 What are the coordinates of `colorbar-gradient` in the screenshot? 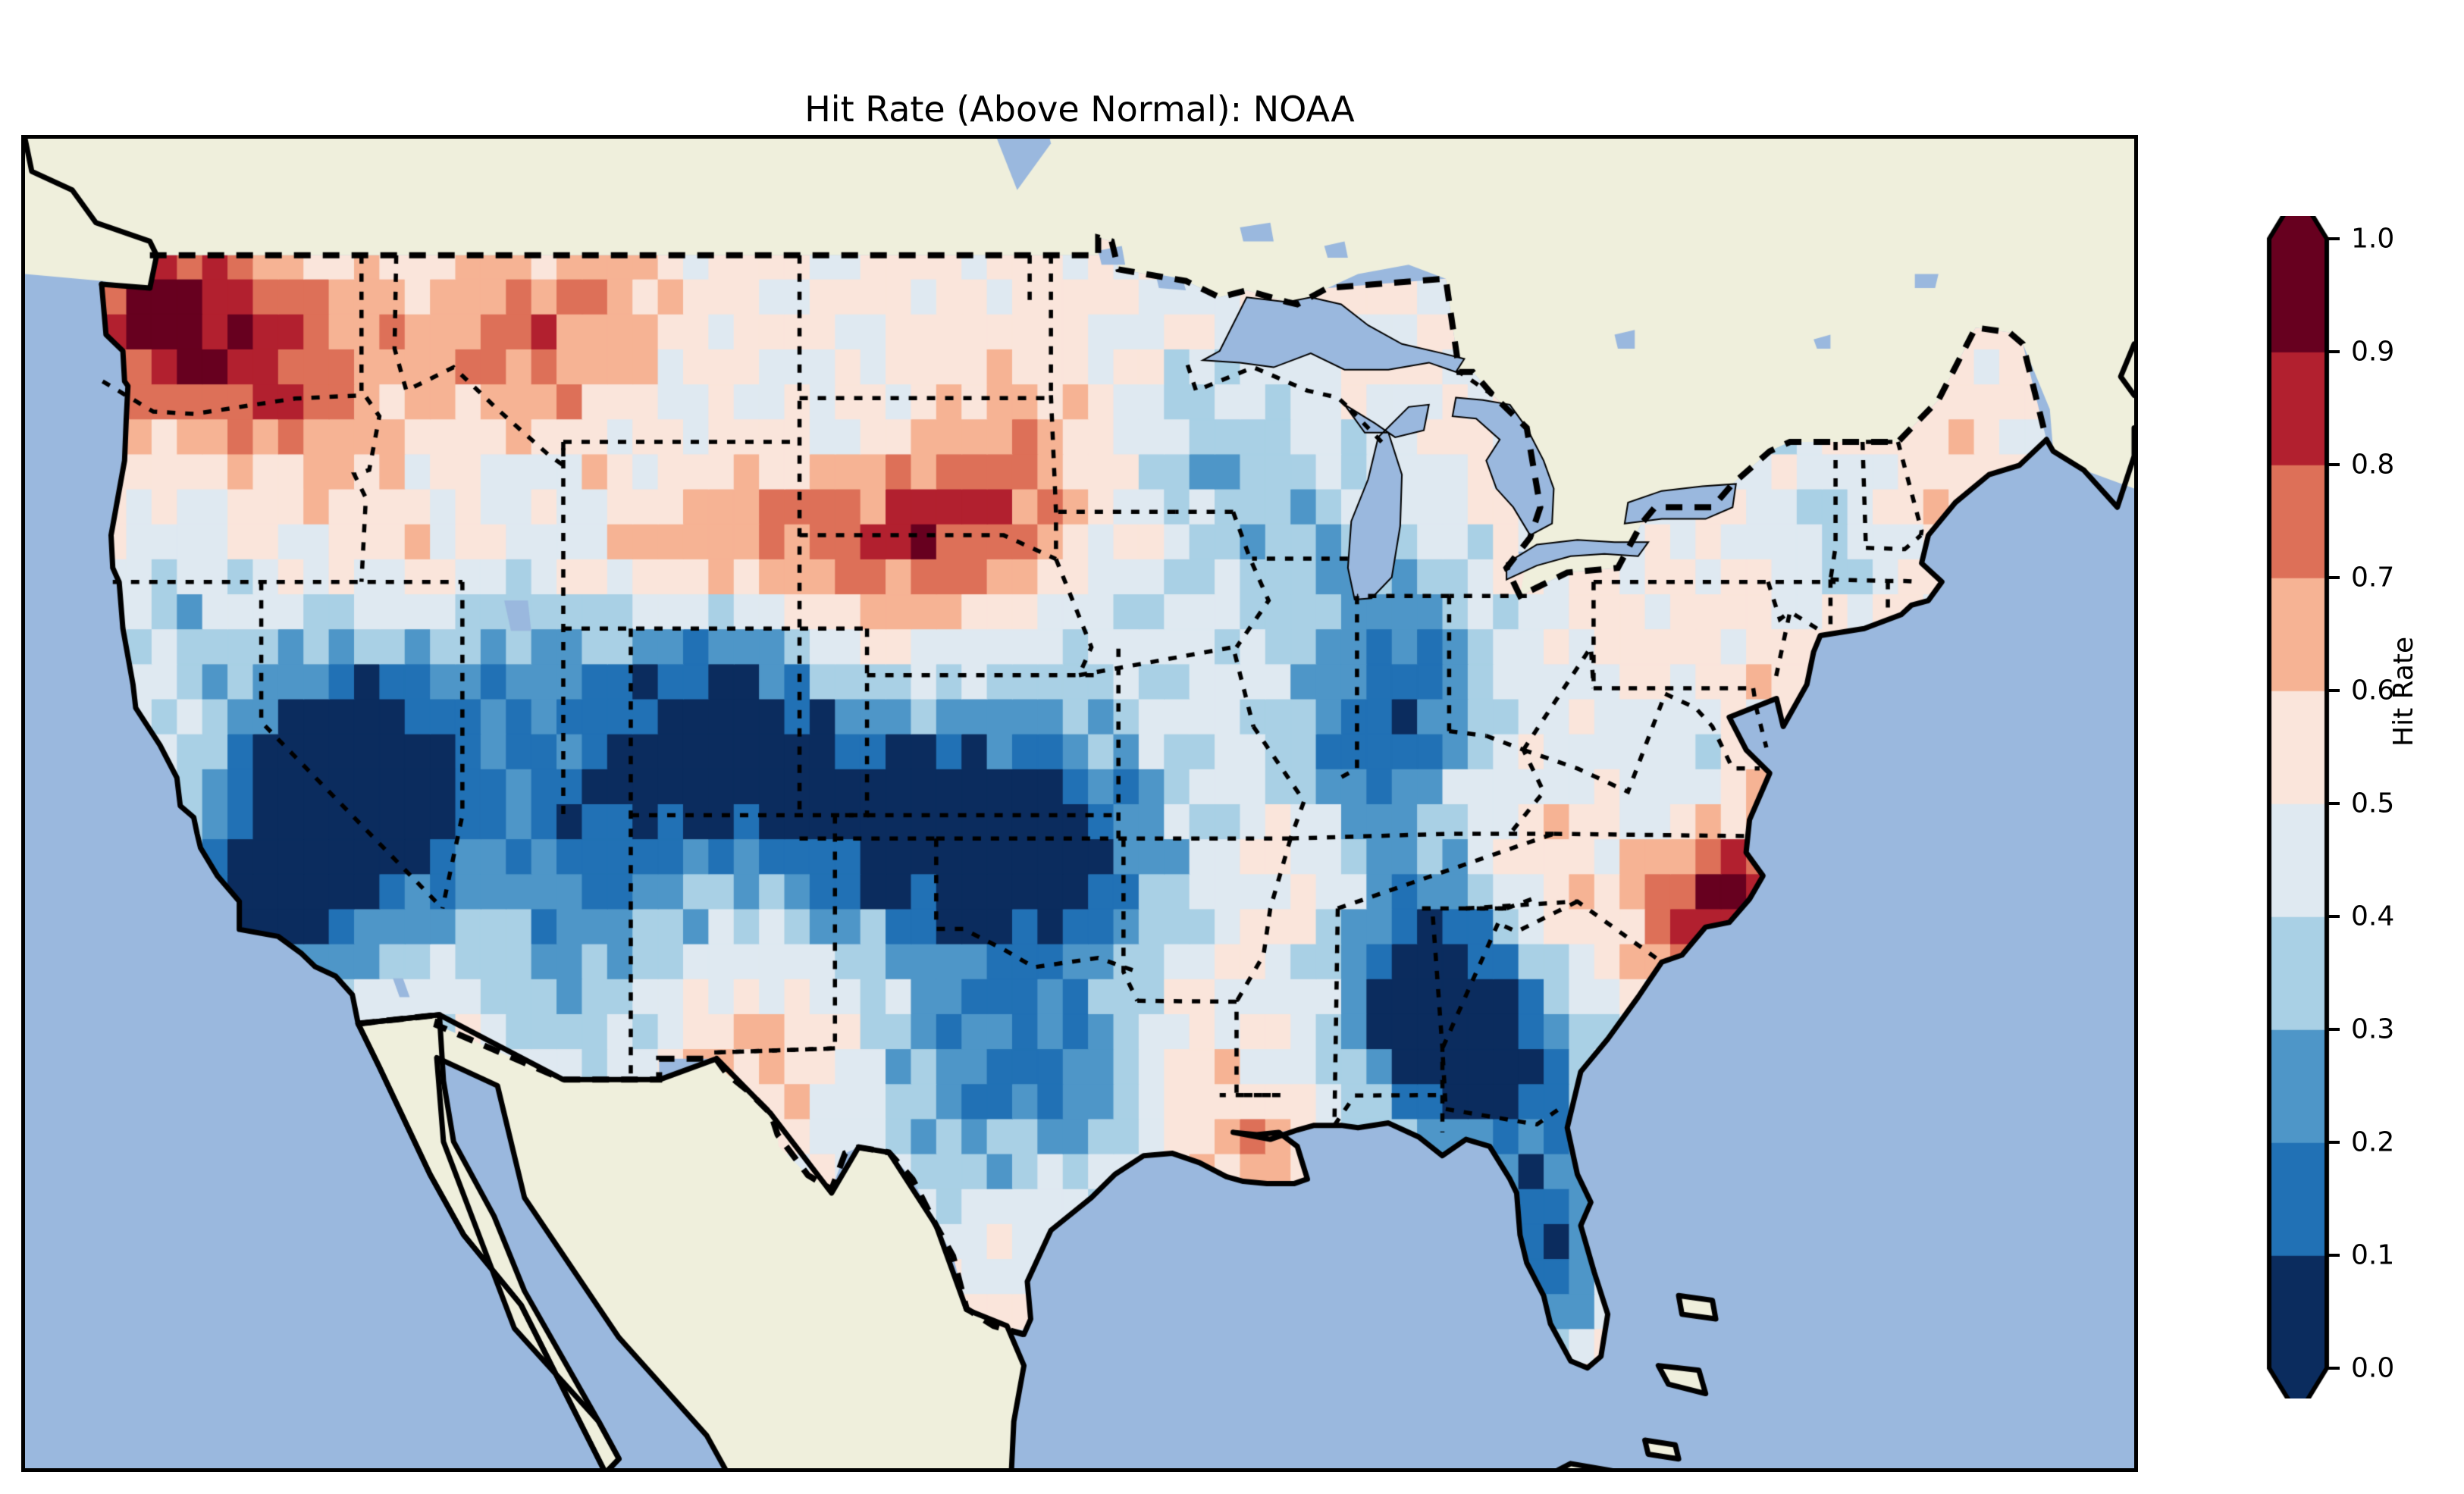 It's located at (2300, 807).